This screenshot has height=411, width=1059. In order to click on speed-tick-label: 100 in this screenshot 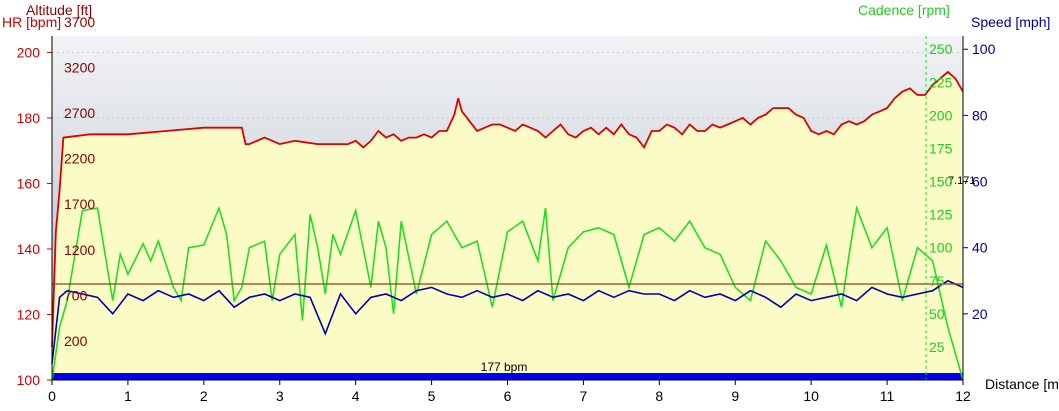, I will do `click(984, 49)`.